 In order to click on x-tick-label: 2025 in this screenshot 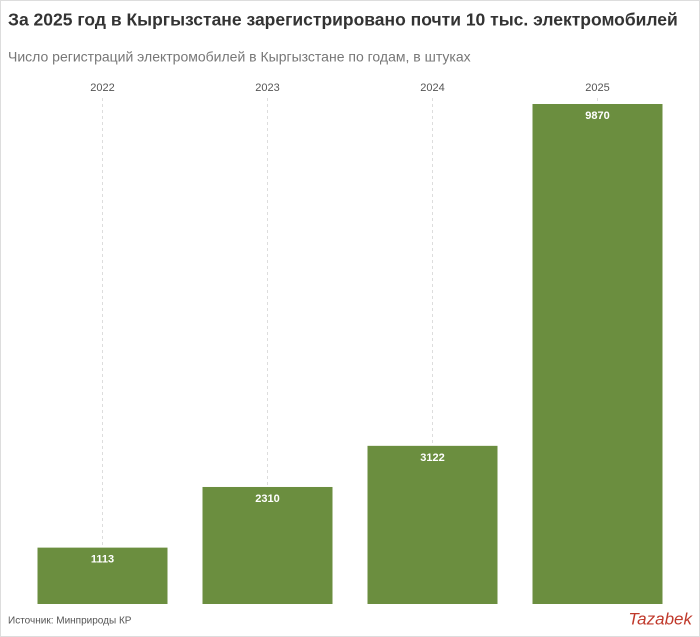, I will do `click(597, 88)`.